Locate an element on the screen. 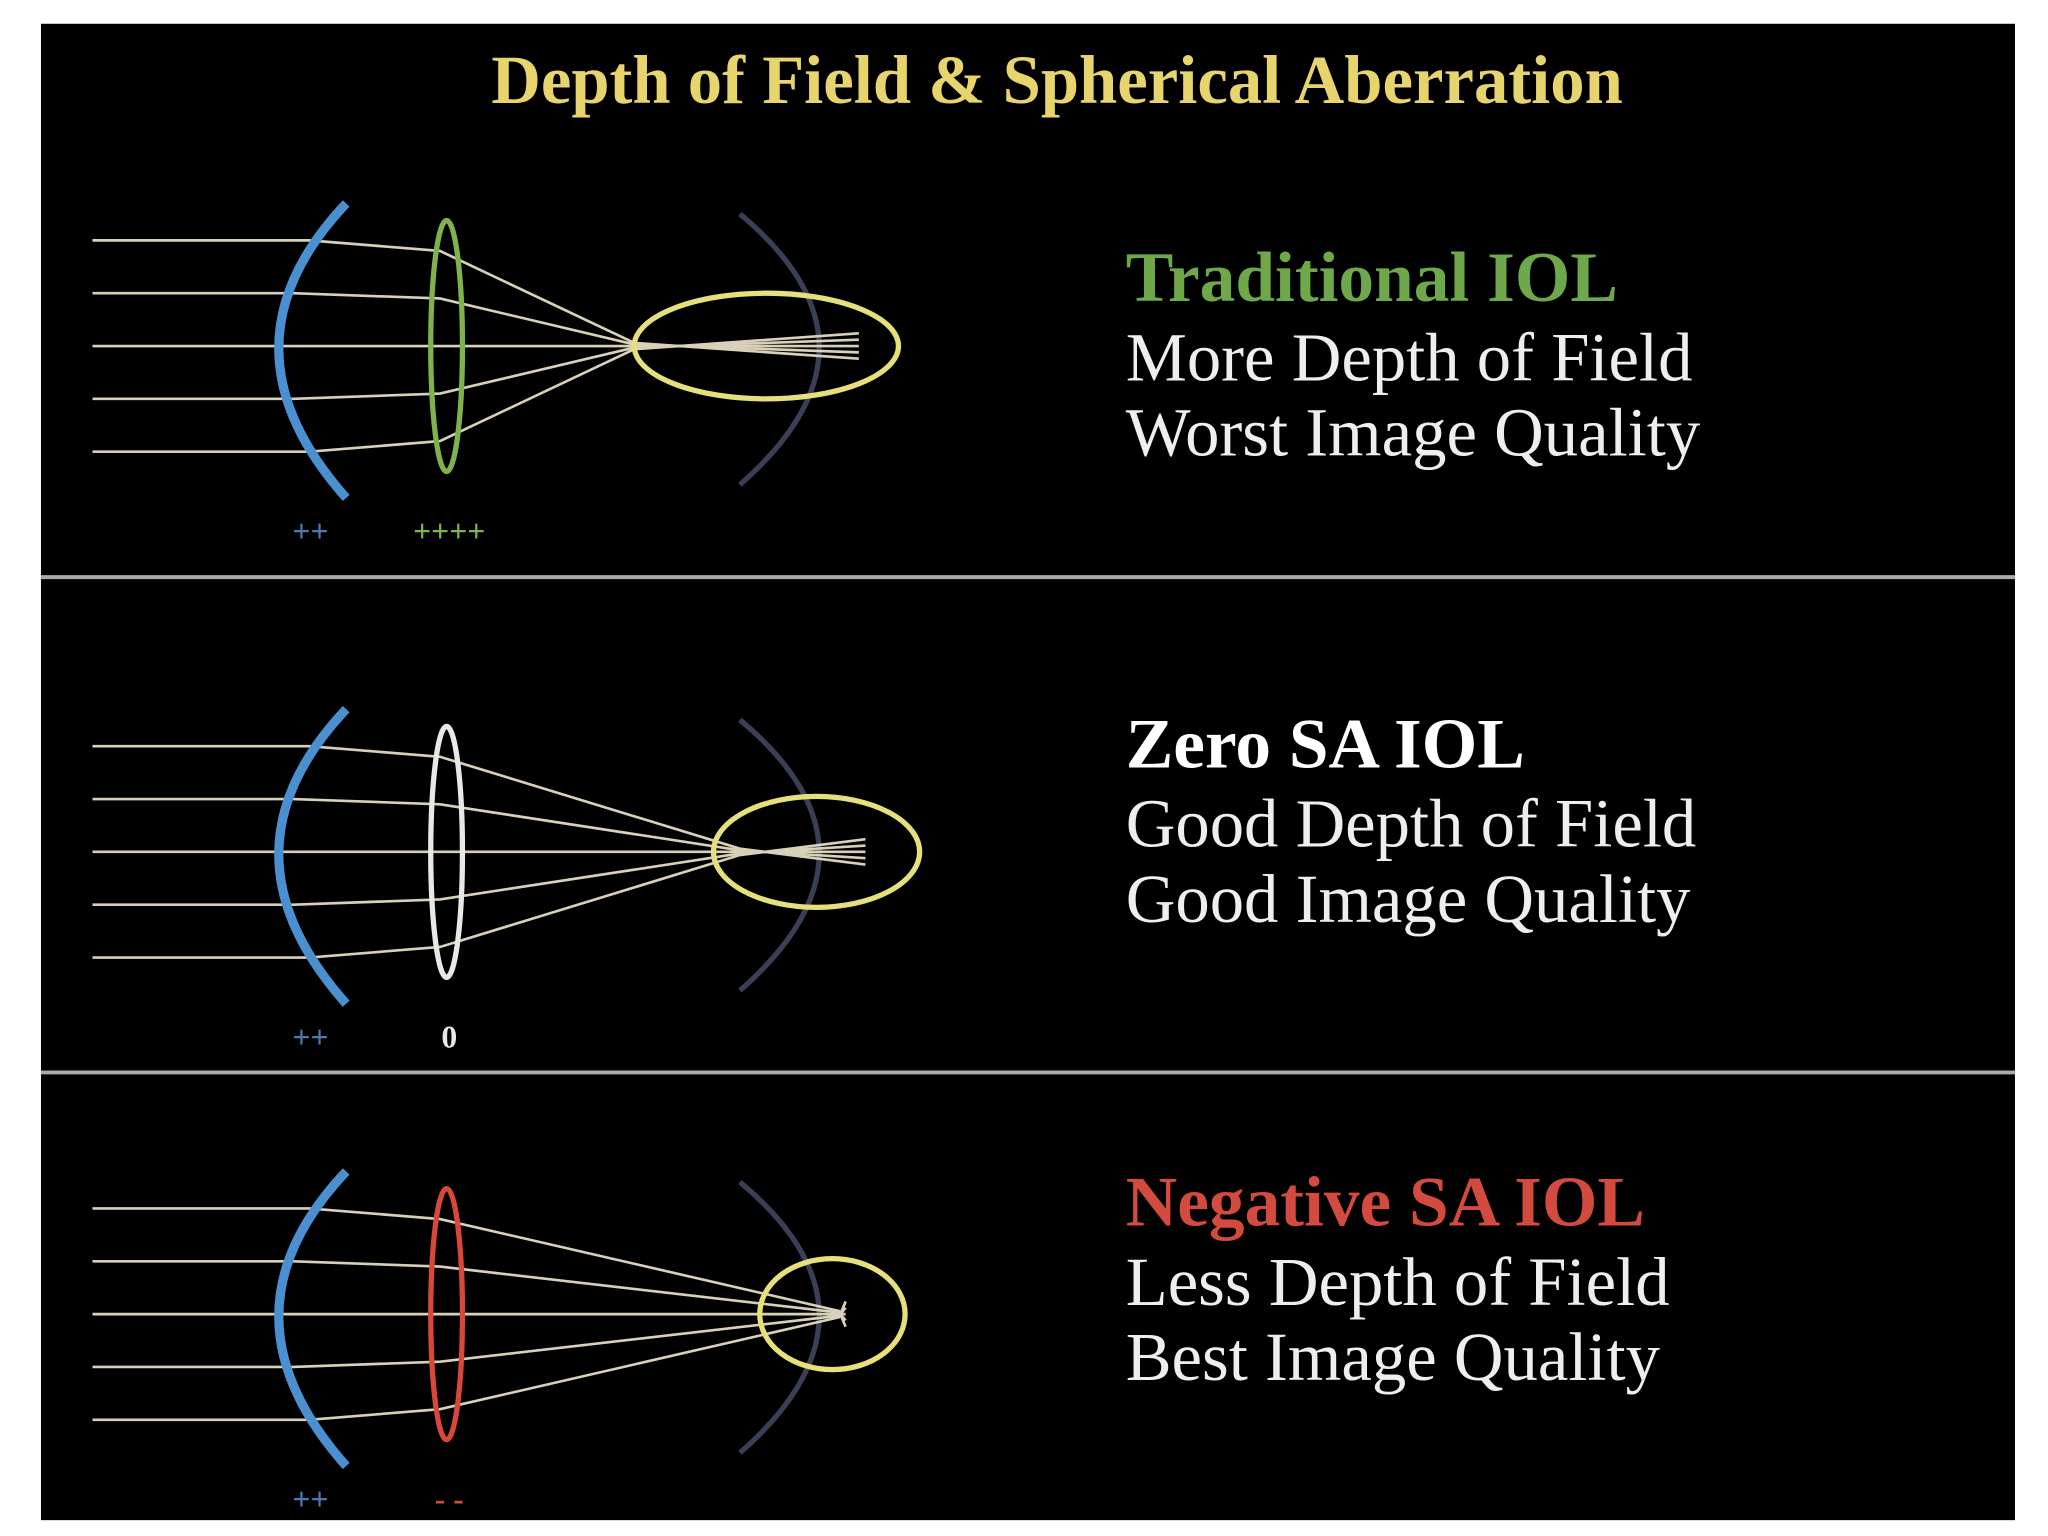 The height and width of the screenshot is (1536, 2048). panel-line: Worst Image Quality is located at coordinates (1413, 433).